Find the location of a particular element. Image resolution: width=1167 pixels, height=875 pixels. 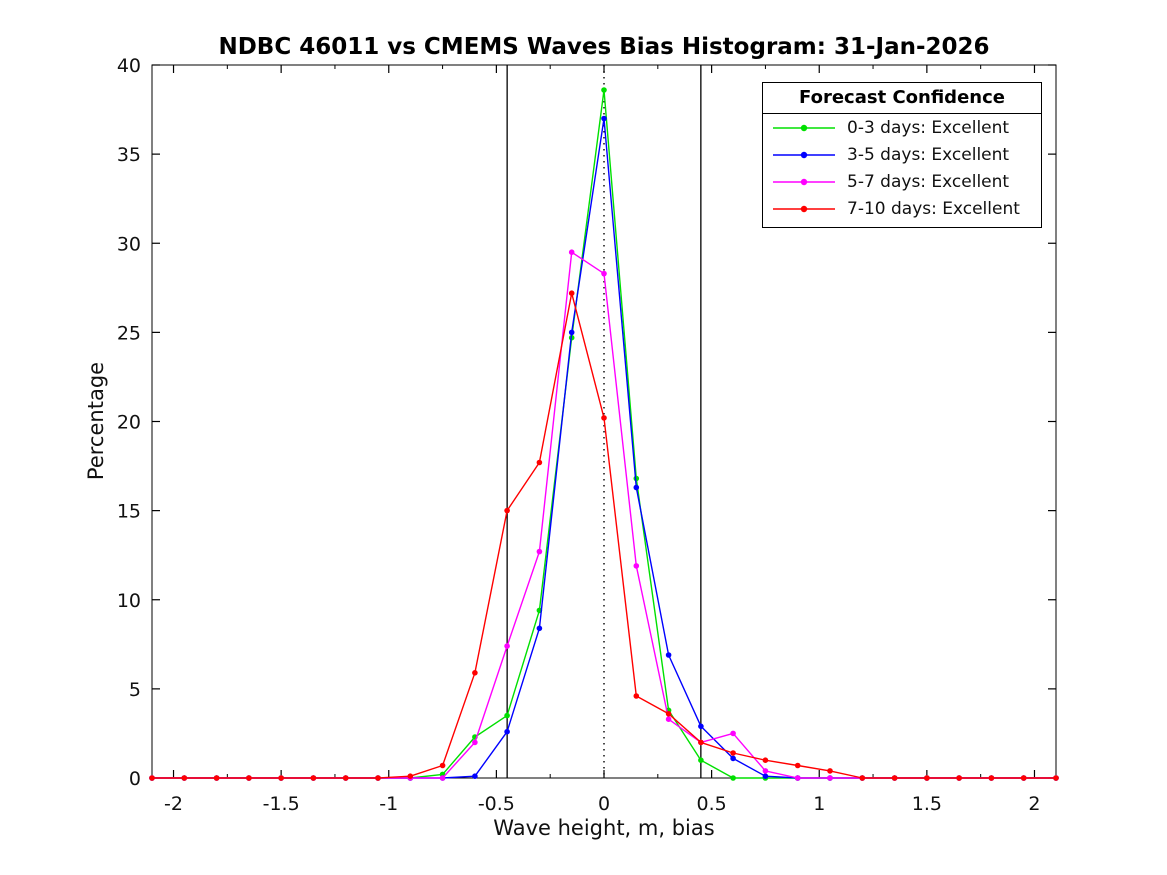

x-tick-label: 1.5 is located at coordinates (927, 804).